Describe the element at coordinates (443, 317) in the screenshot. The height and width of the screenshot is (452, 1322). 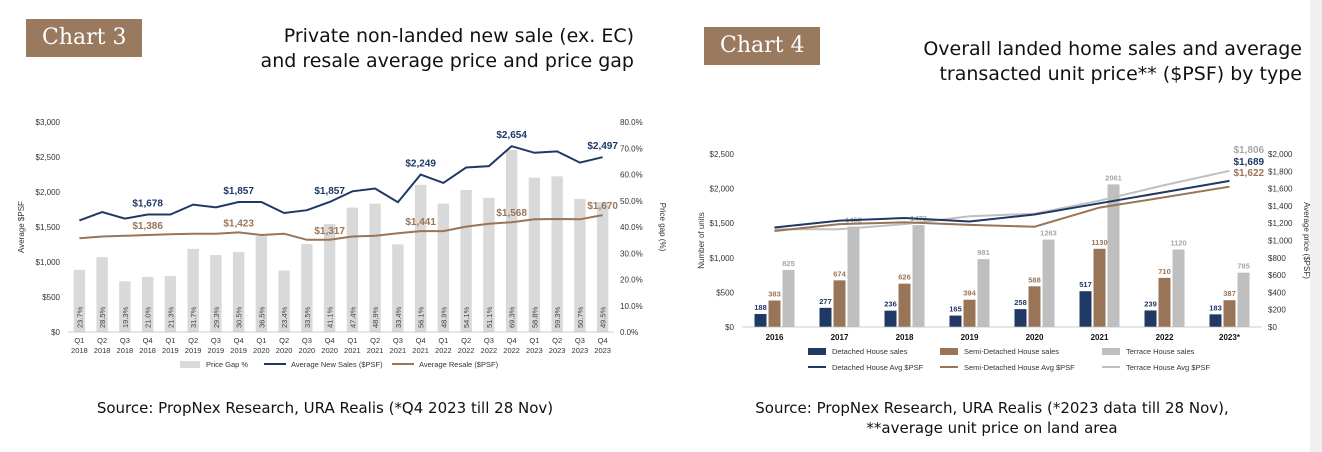
I see `price-gap-label: 48.9%` at that location.